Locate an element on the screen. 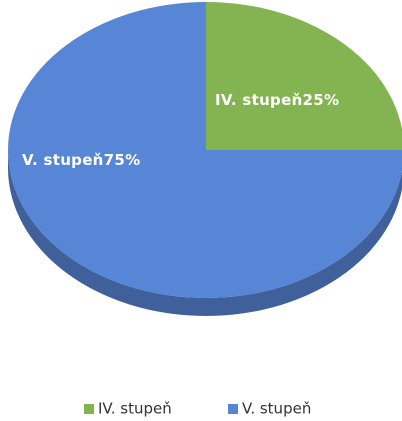 Image resolution: width=402 pixels, height=421 pixels. legend-label: IV. stupeň is located at coordinates (135, 409).